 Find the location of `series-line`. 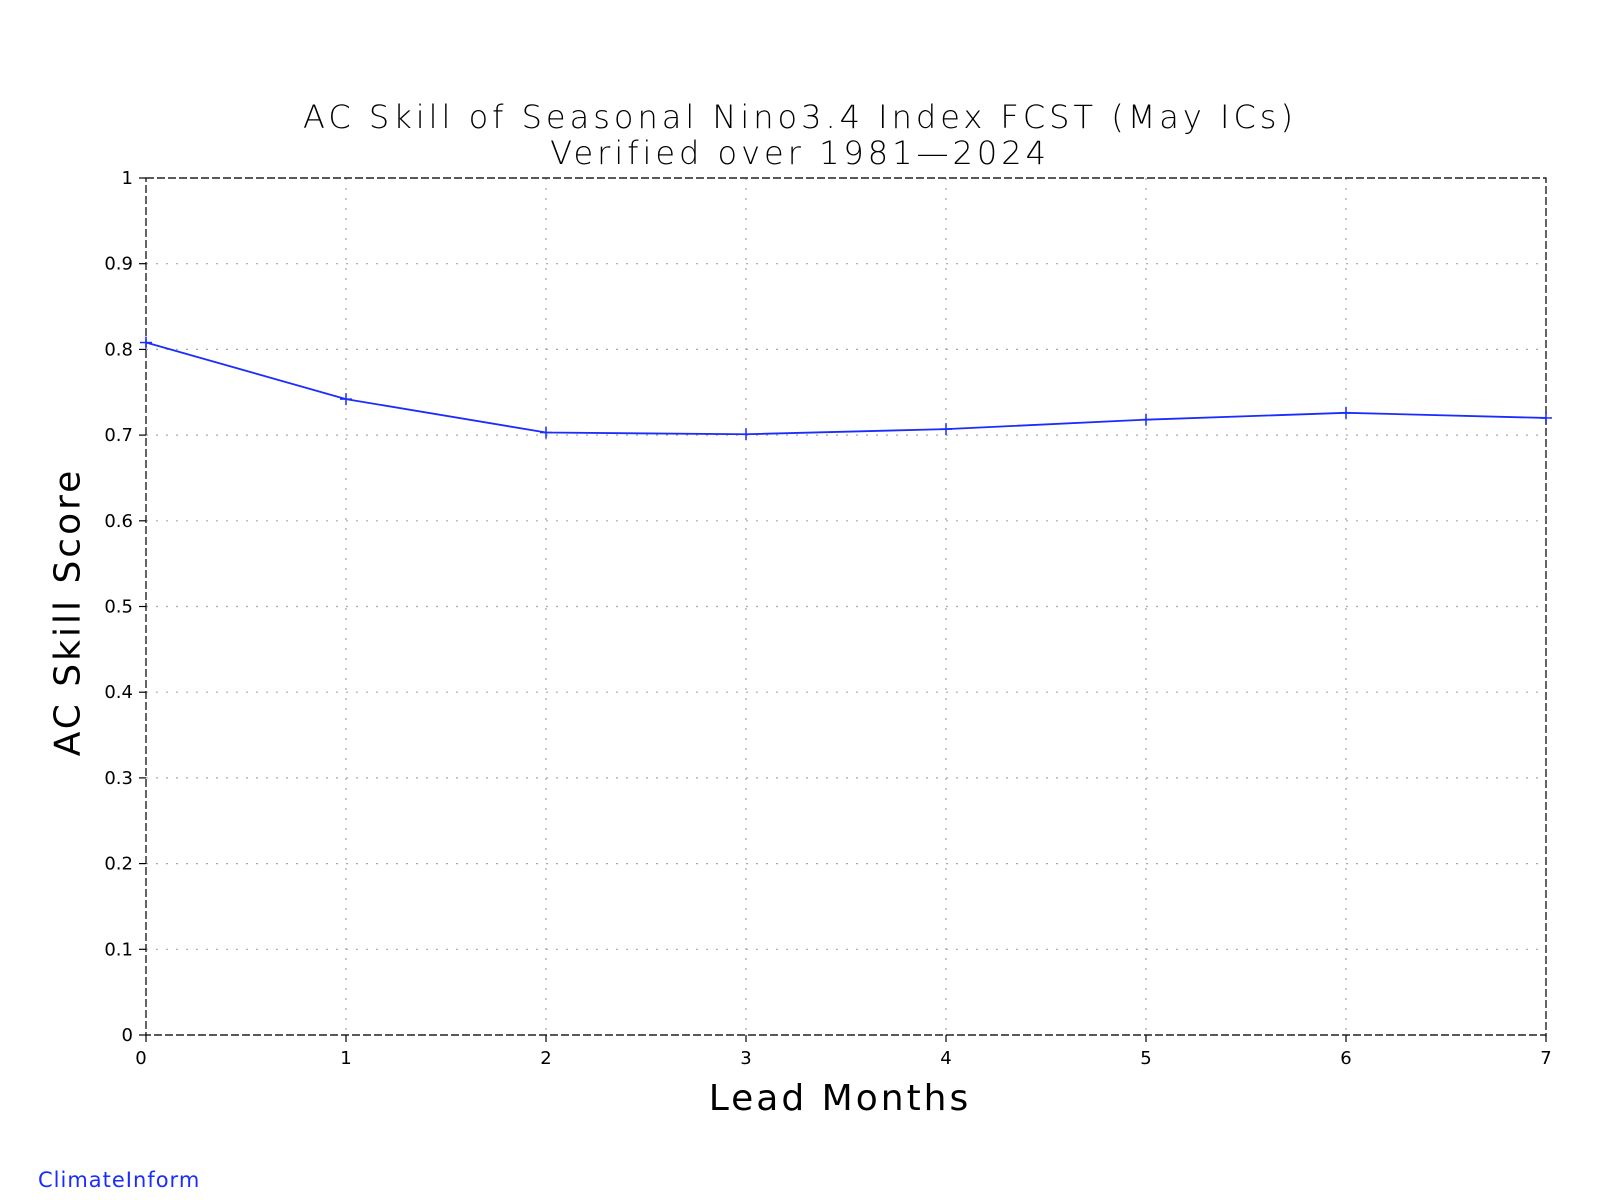

series-line is located at coordinates (846, 388).